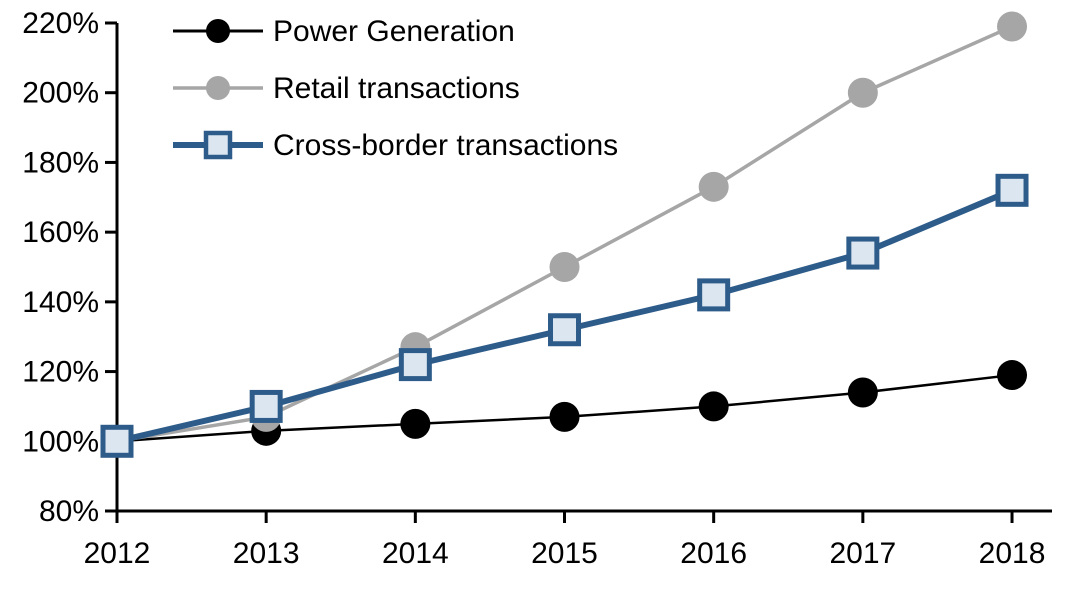  Describe the element at coordinates (218, 145) in the screenshot. I see `legend-marker-square` at that location.